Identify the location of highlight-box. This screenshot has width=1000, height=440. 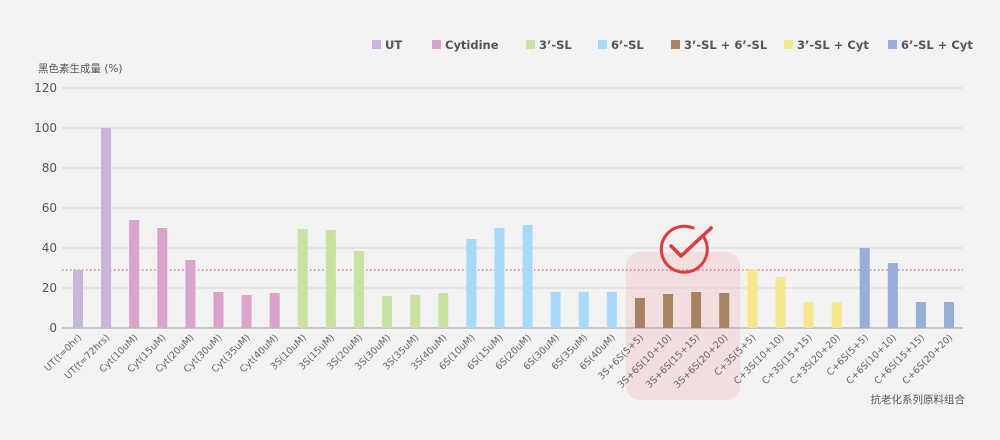
(683, 326).